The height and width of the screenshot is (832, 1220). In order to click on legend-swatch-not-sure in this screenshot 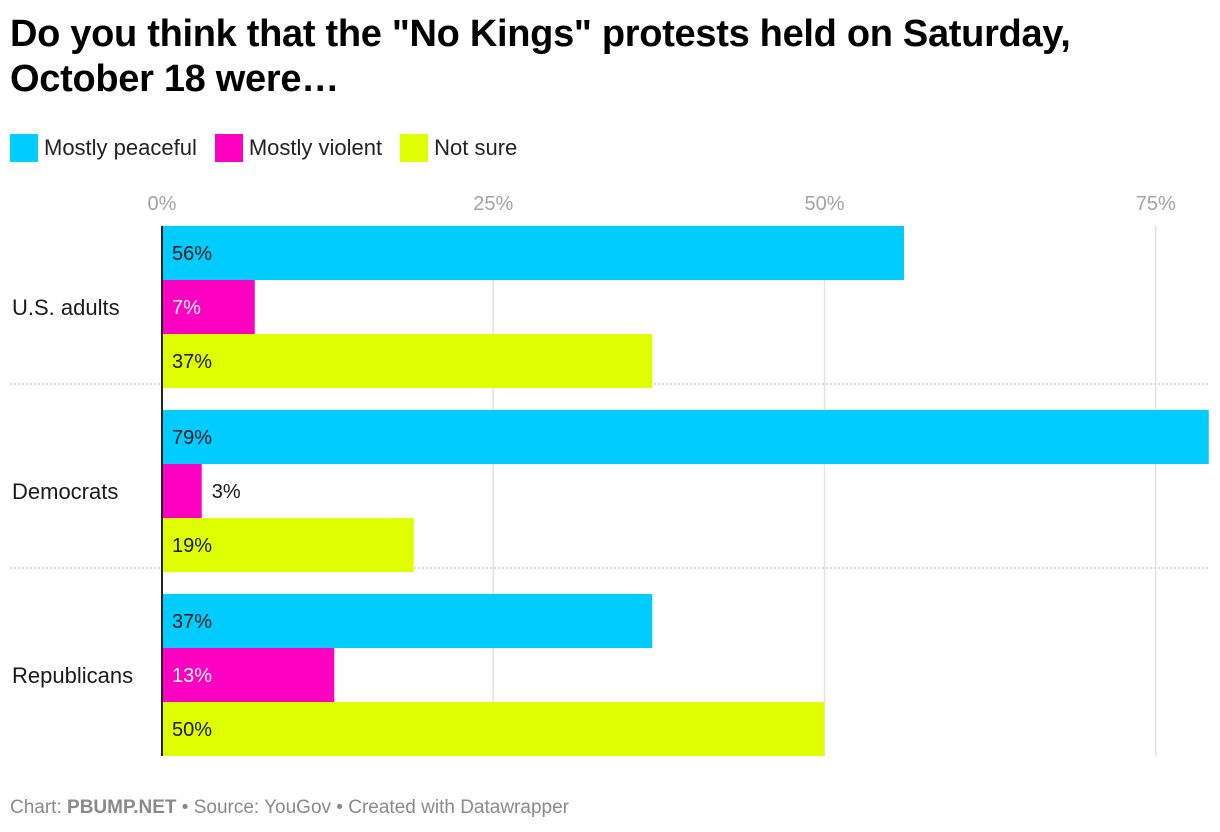, I will do `click(414, 148)`.